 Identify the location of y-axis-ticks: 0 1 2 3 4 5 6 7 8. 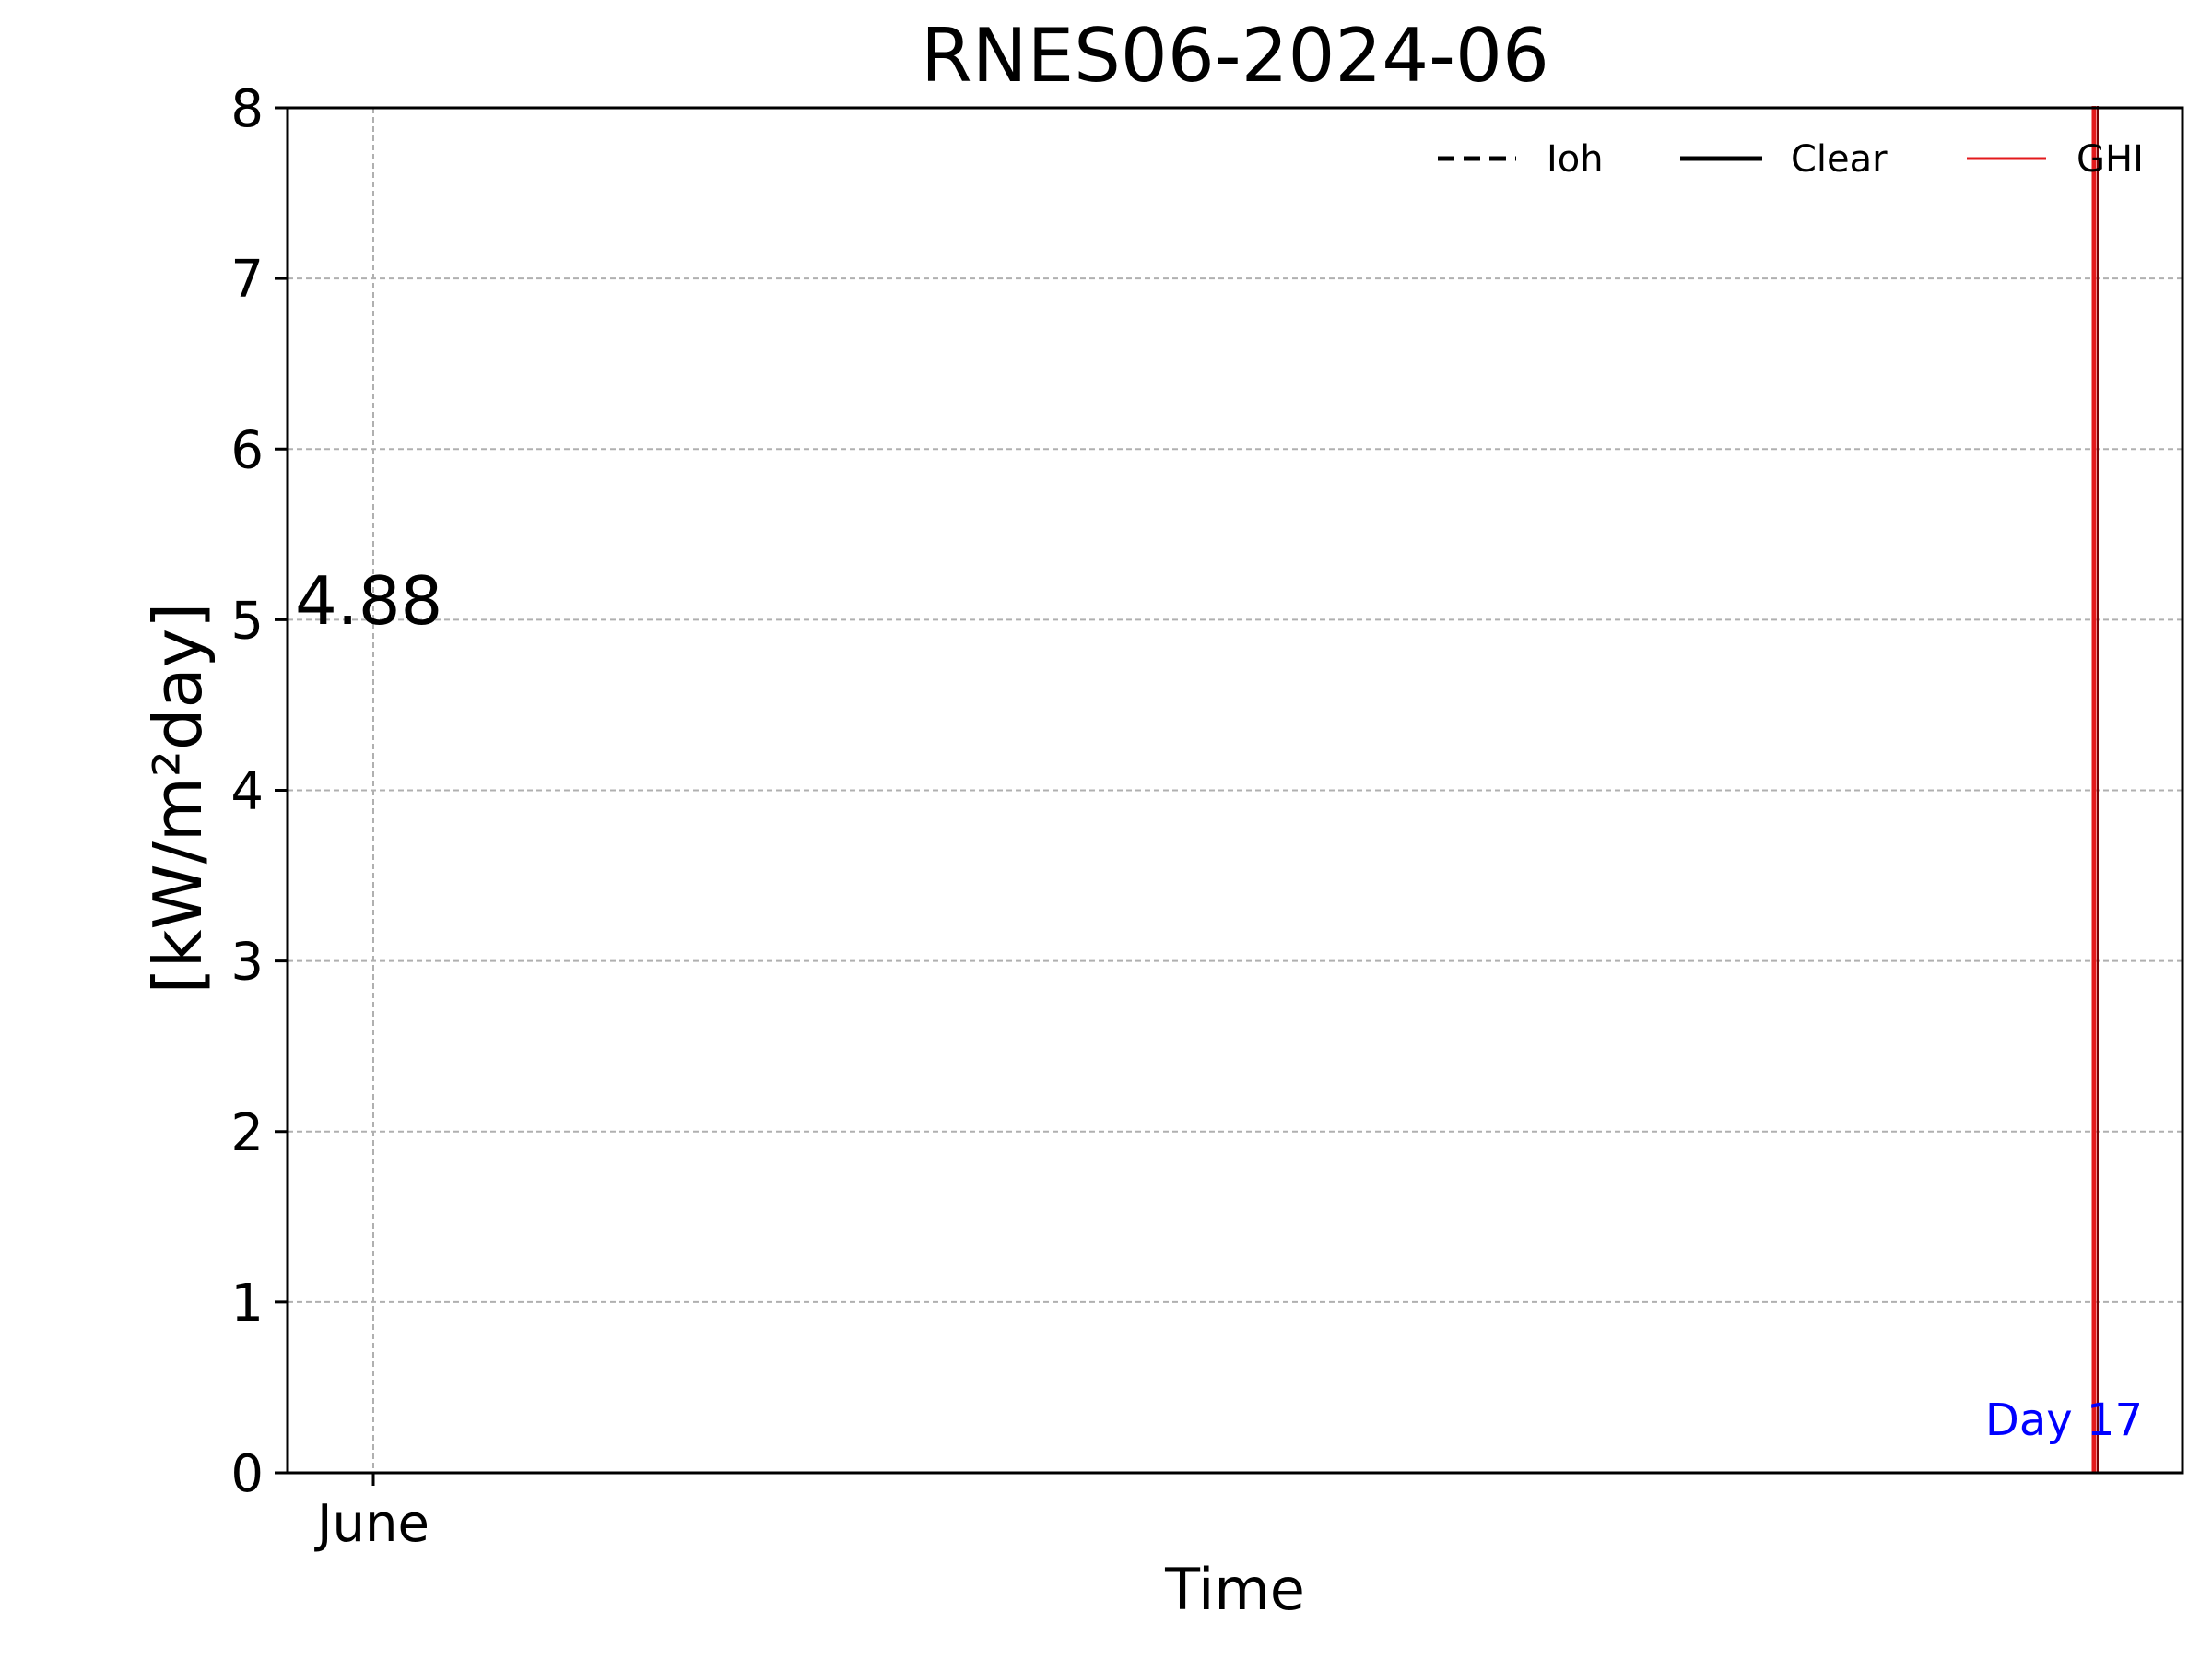
(259, 791).